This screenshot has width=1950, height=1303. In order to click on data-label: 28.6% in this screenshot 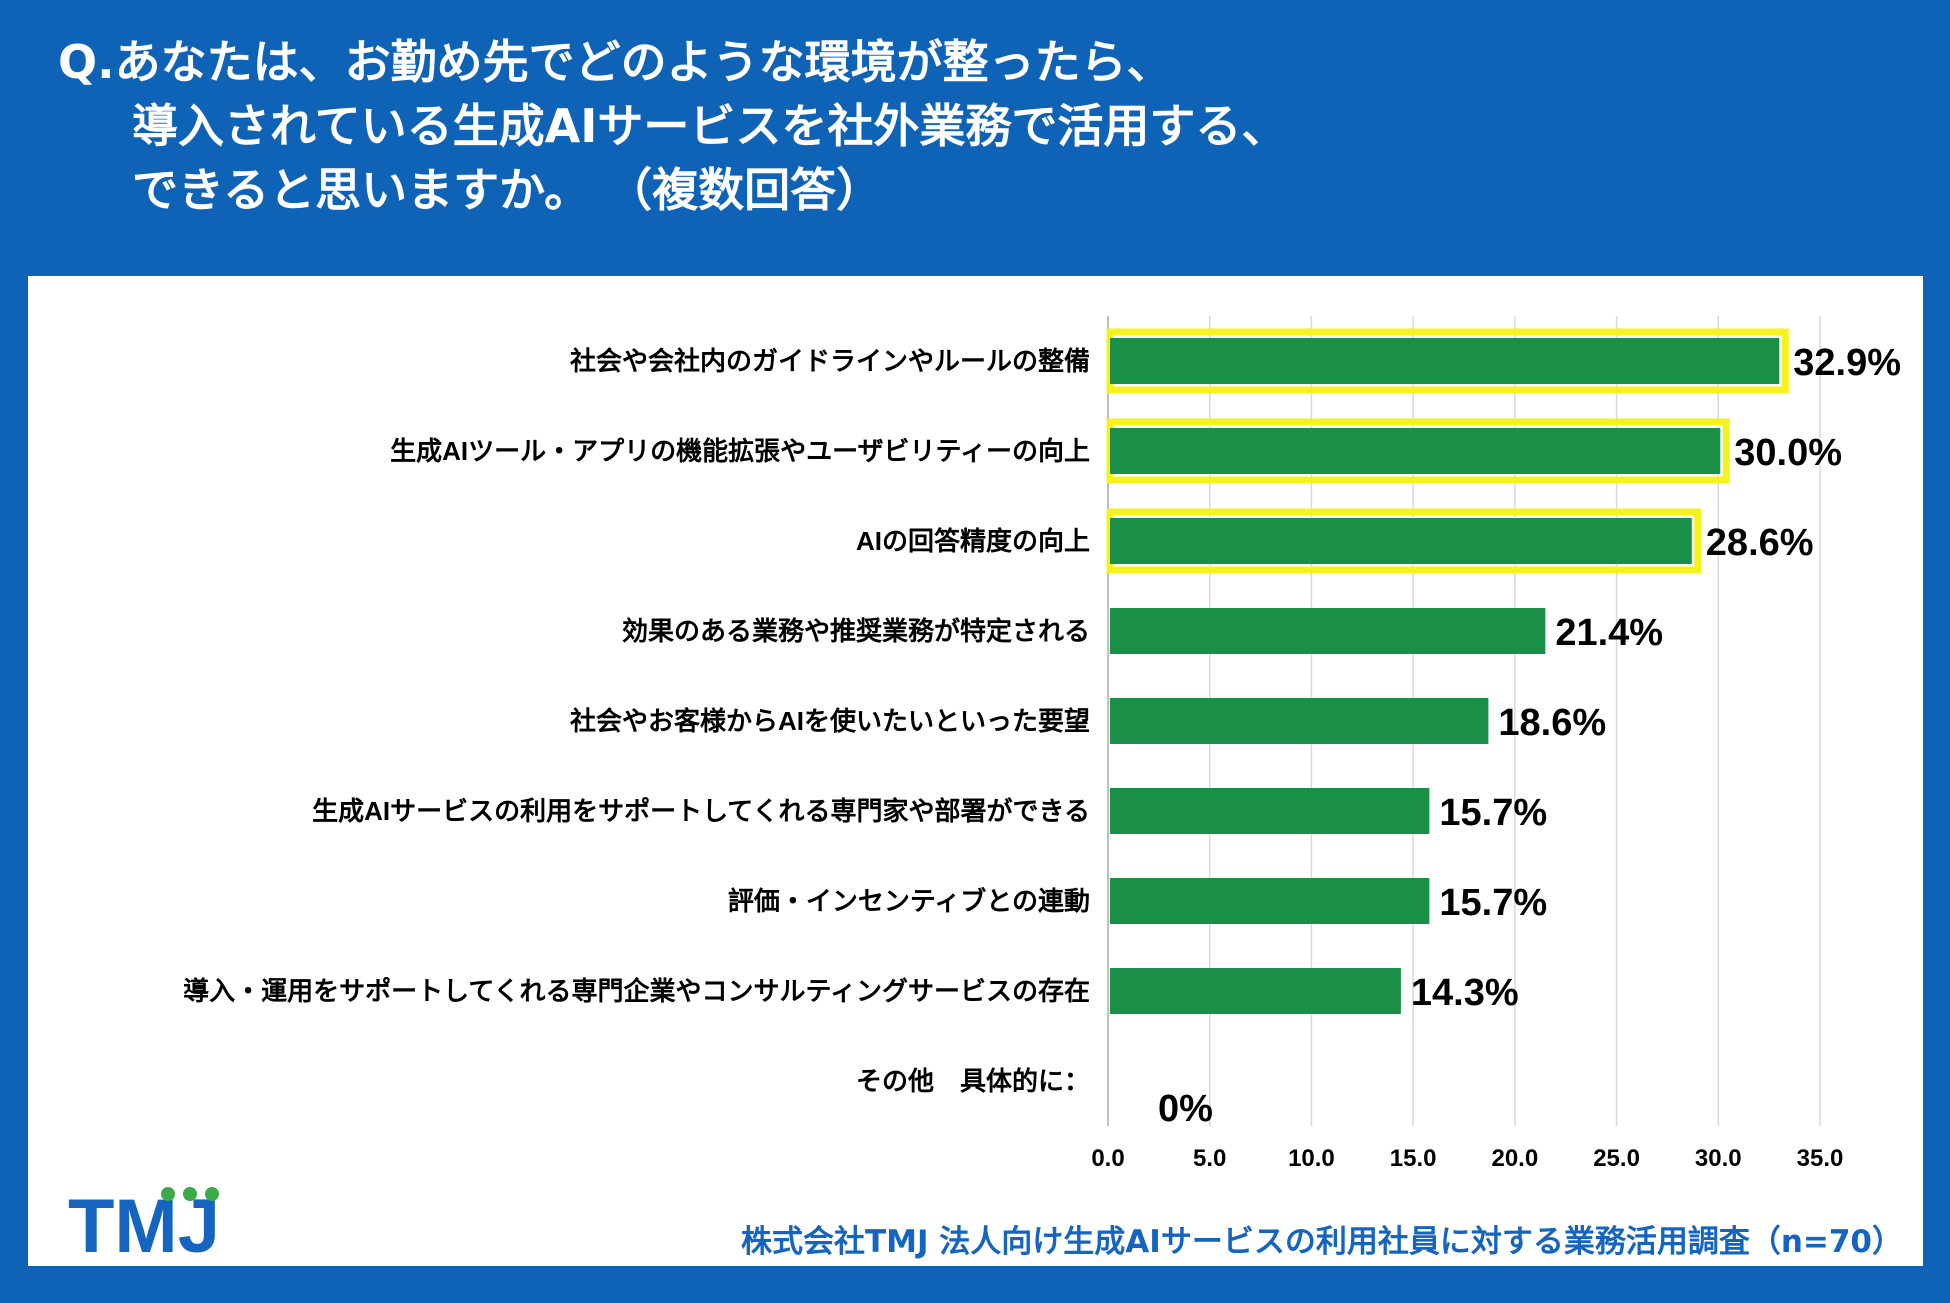, I will do `click(1760, 543)`.